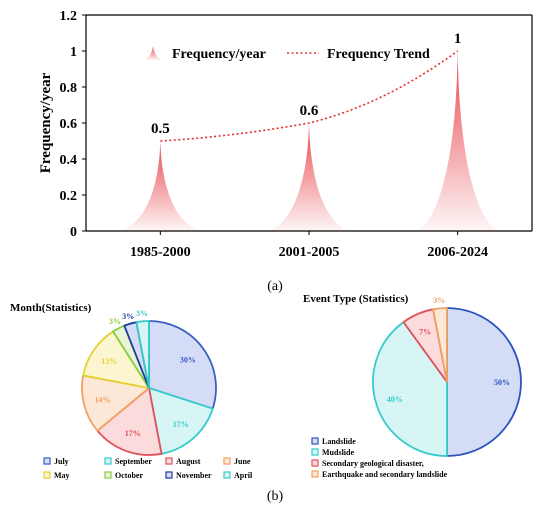 The image size is (550, 510). What do you see at coordinates (309, 111) in the screenshot?
I see `data-label: 0.6` at bounding box center [309, 111].